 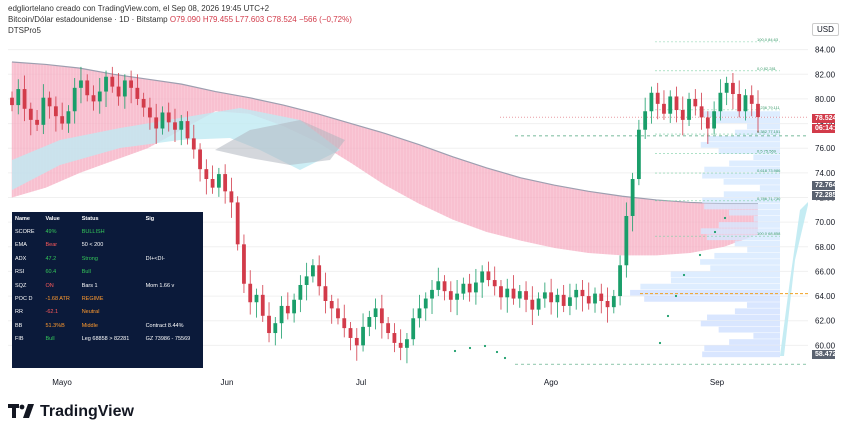 What do you see at coordinates (825, 50) in the screenshot?
I see `y-tick-label: 84.00` at bounding box center [825, 50].